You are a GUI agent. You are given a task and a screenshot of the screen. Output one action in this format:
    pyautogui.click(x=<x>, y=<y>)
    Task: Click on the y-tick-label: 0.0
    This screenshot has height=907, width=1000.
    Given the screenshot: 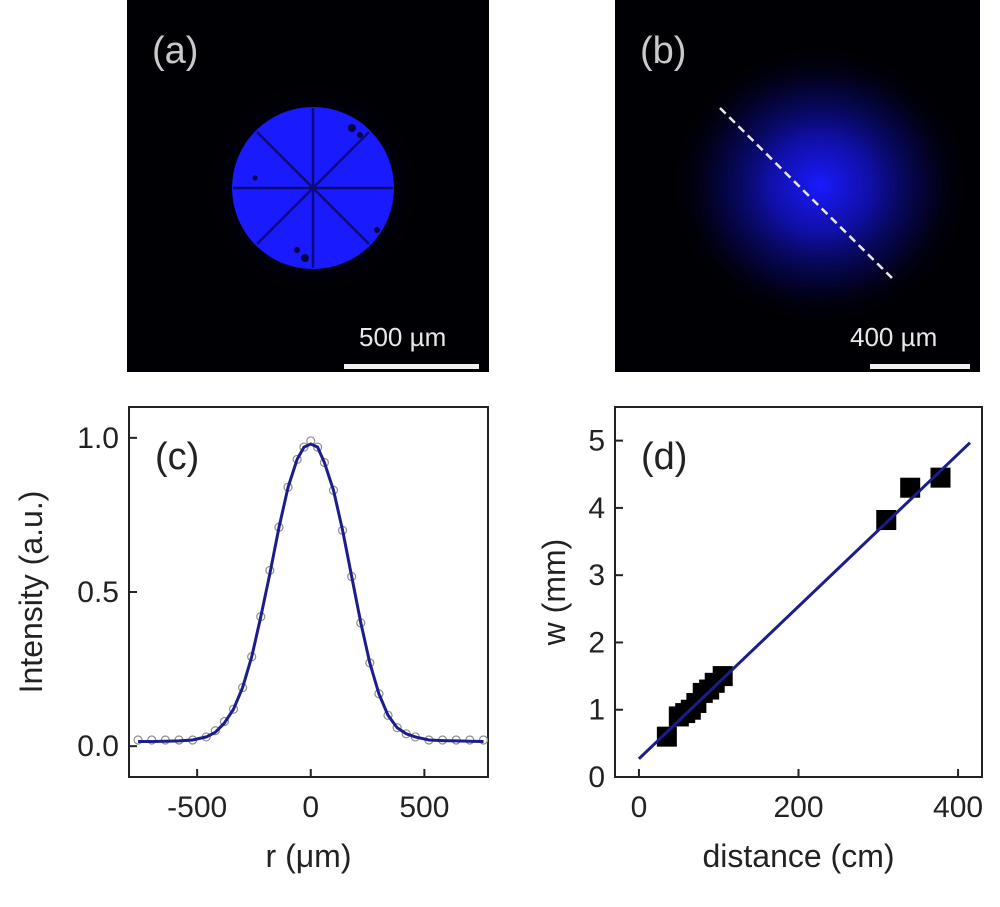 What is the action you would take?
    pyautogui.click(x=98, y=746)
    